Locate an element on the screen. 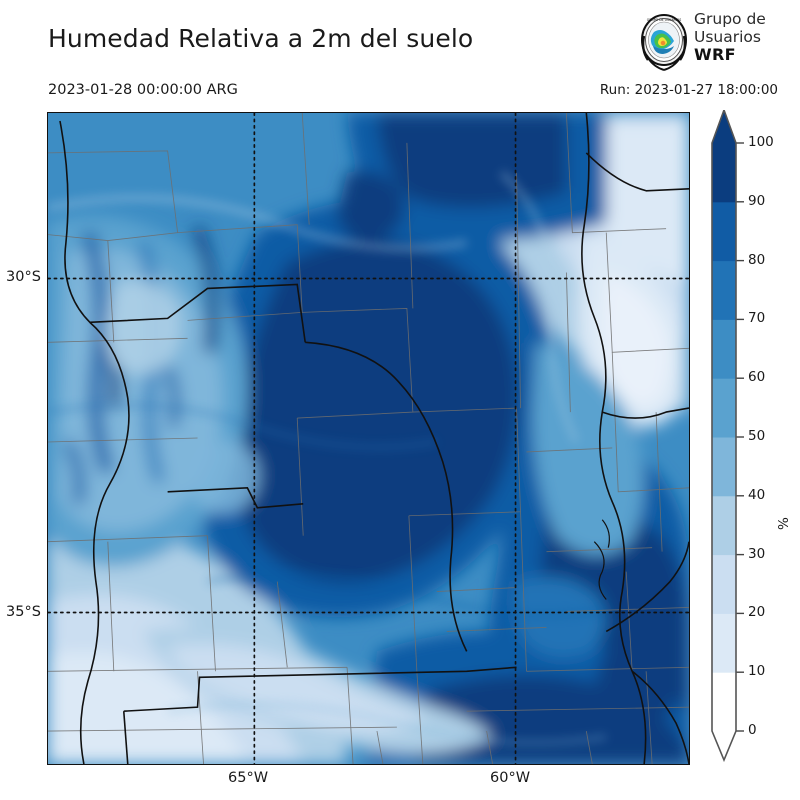  run-time-label: Run: 2023-01-27 18:00:00 is located at coordinates (688, 90).